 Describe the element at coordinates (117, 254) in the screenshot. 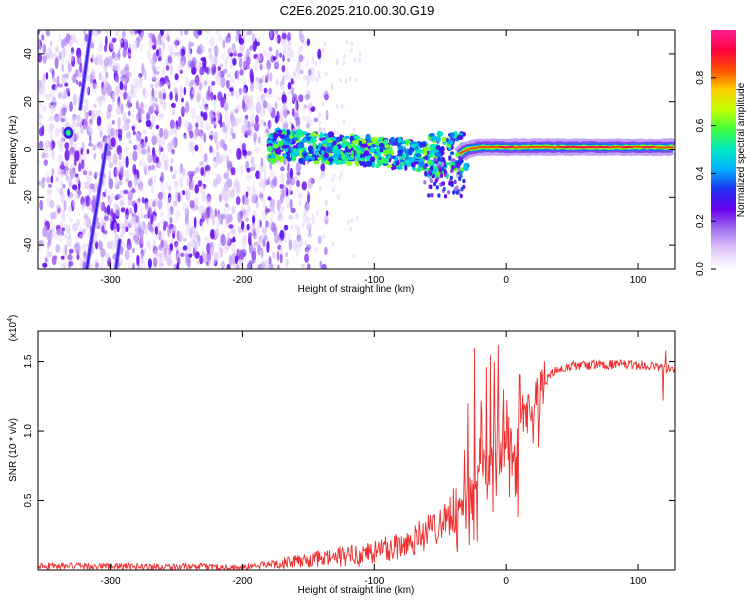

I see `diagonal-streak-core` at that location.